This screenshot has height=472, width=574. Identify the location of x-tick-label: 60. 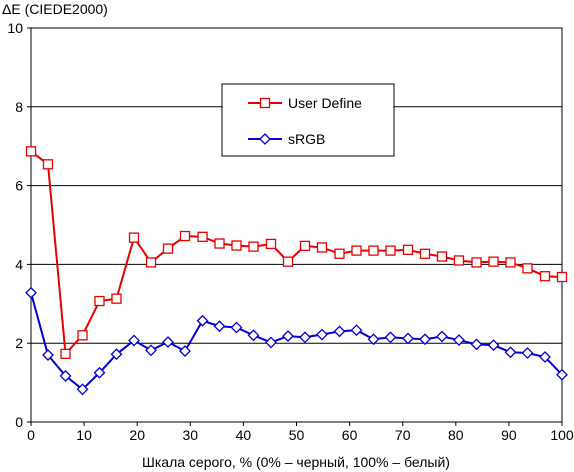
(350, 435).